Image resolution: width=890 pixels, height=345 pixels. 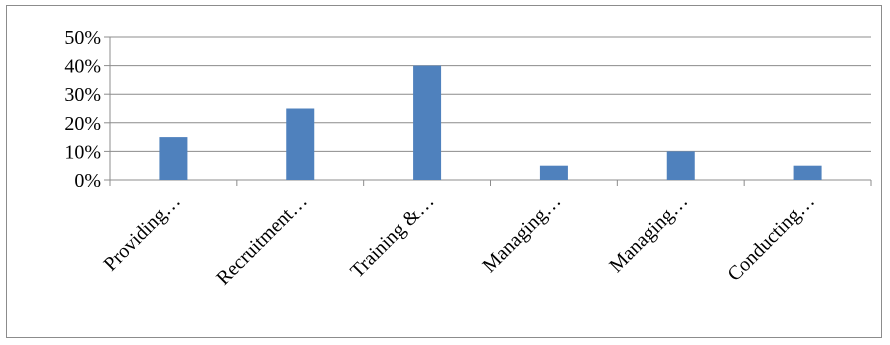 I want to click on y-tick-label: 0%, so click(x=87, y=181).